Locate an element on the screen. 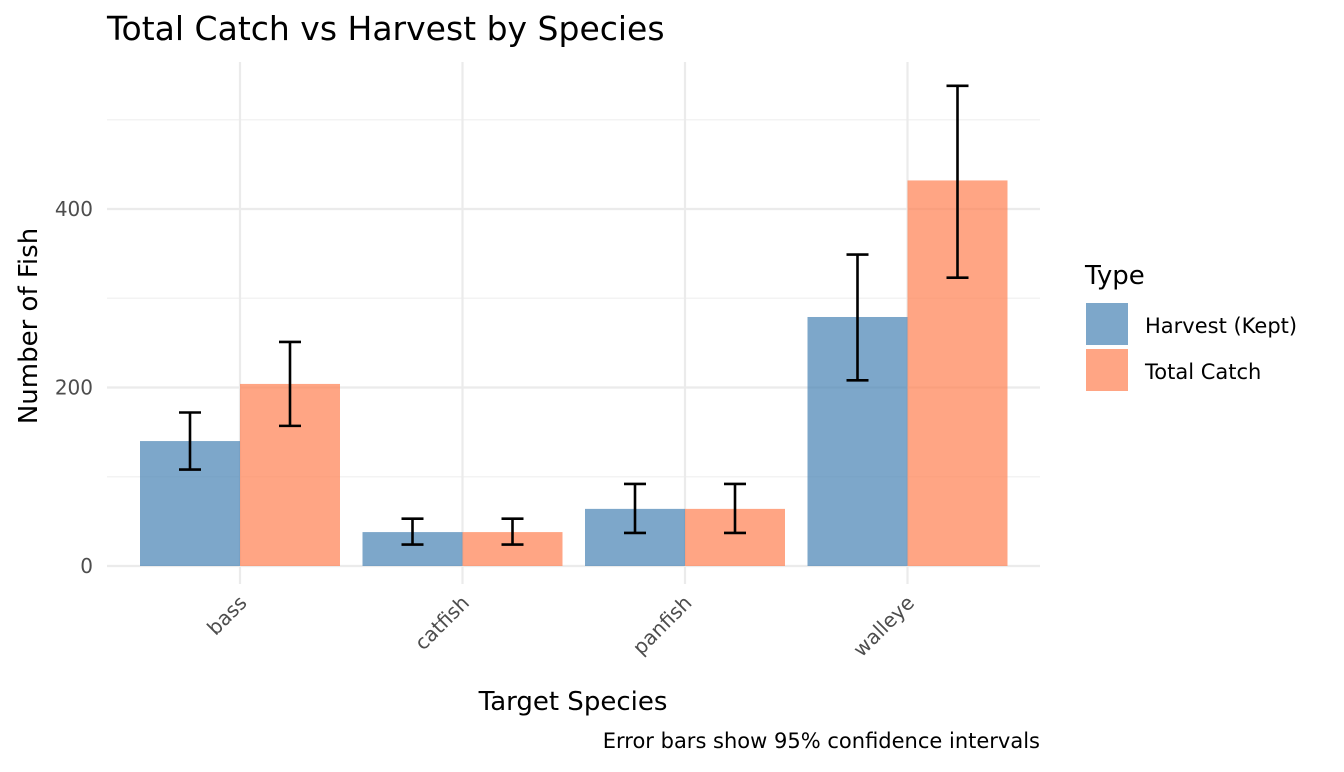 The width and height of the screenshot is (1344, 772). x-tick-label: catfish is located at coordinates (442, 623).